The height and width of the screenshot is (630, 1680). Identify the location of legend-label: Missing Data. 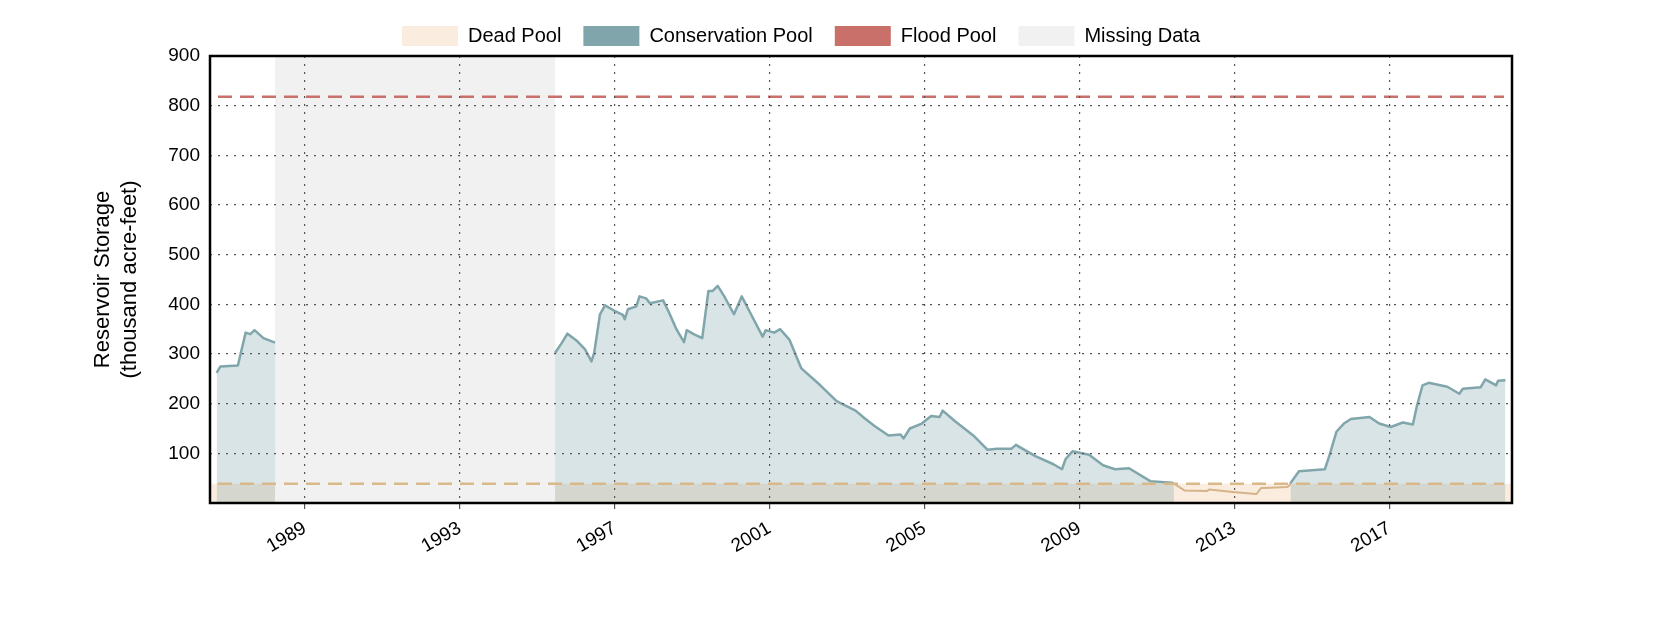
(1142, 34).